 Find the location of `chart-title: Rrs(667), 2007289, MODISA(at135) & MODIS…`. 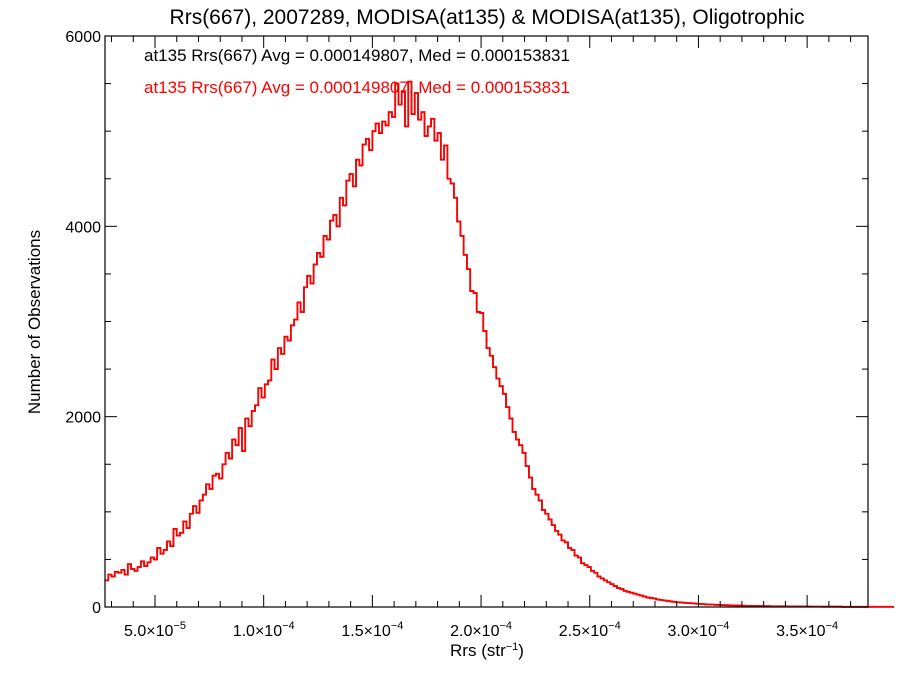

chart-title: Rrs(667), 2007289, MODISA(at135) & MODIS… is located at coordinates (487, 17).